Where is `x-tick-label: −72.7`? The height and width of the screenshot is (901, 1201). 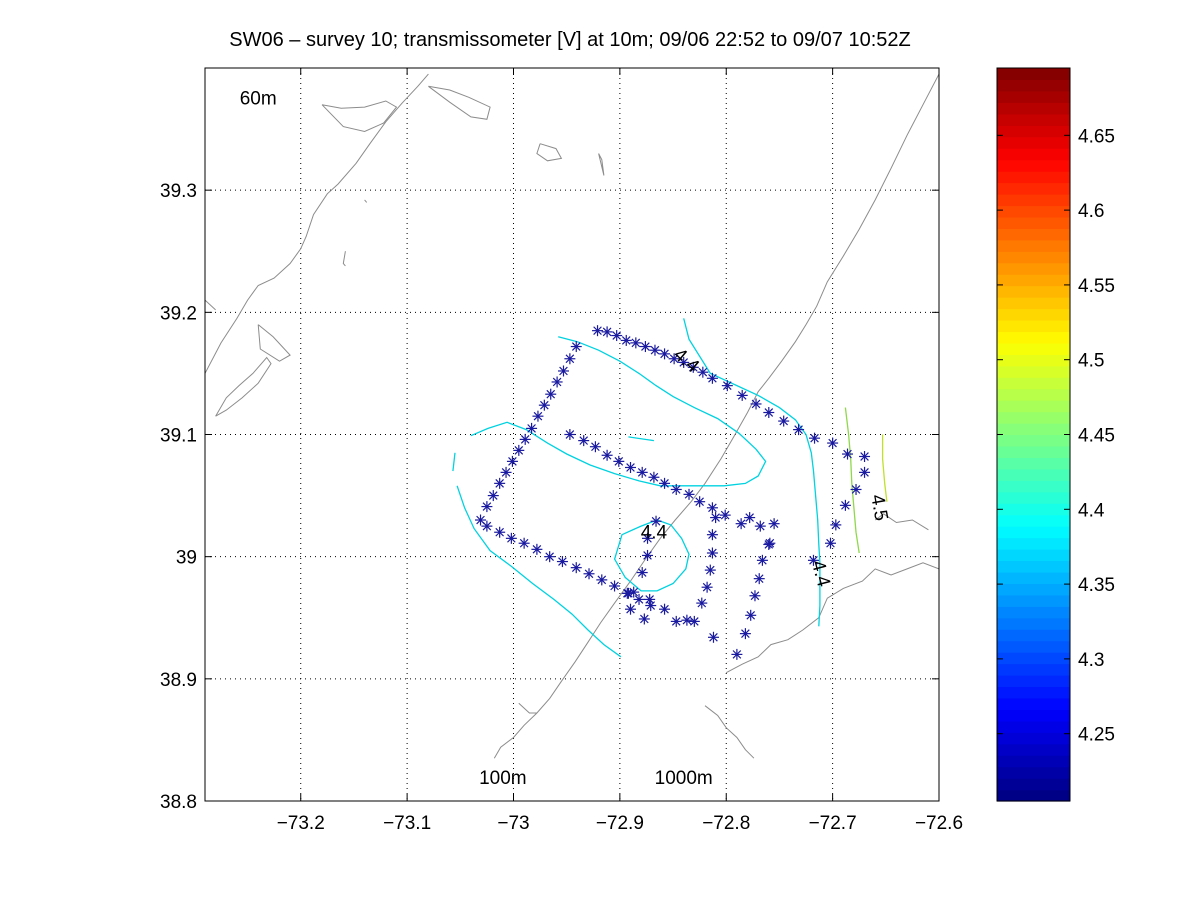 x-tick-label: −72.7 is located at coordinates (833, 823).